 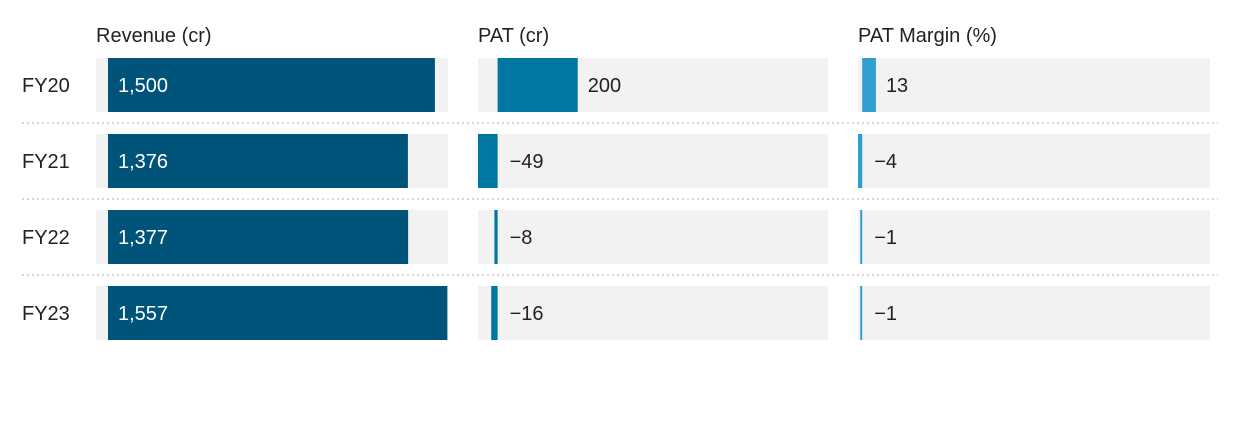 I want to click on data-label: −8, so click(x=521, y=238).